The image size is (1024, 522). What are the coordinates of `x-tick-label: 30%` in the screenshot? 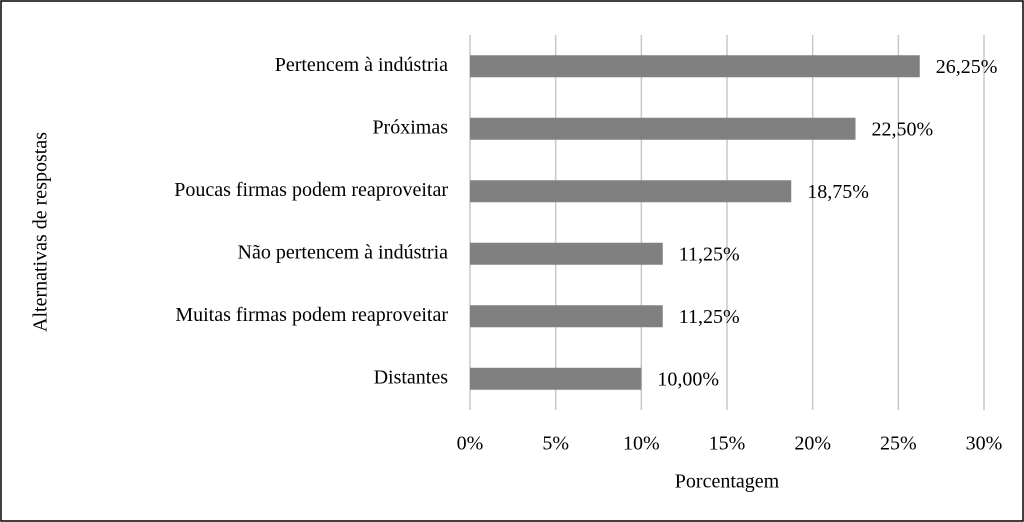 It's located at (984, 444).